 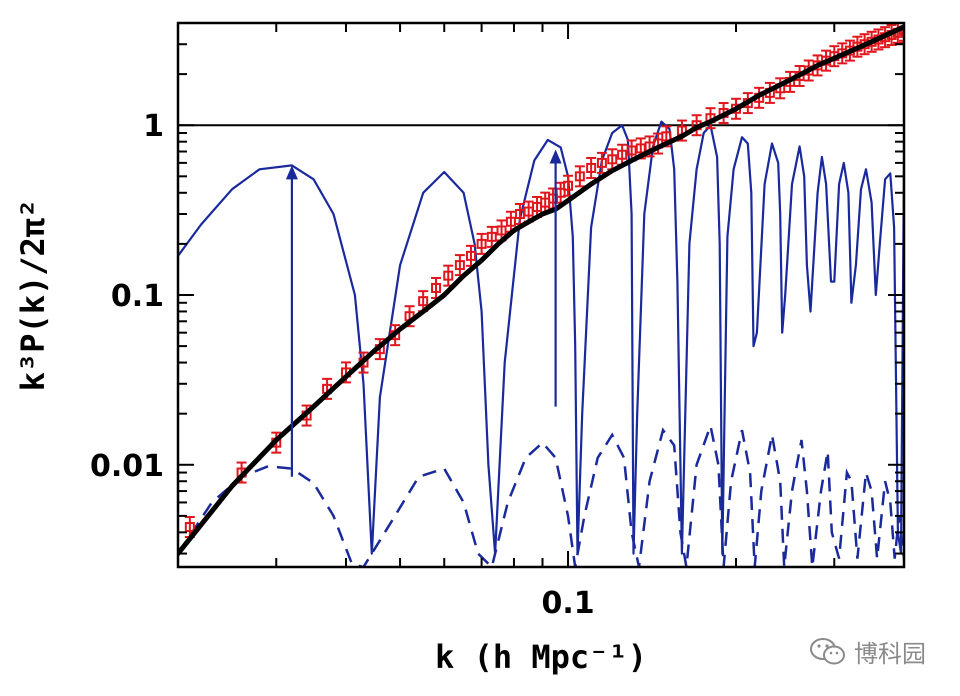 What do you see at coordinates (890, 654) in the screenshot?
I see `watermark-text: 博科园` at bounding box center [890, 654].